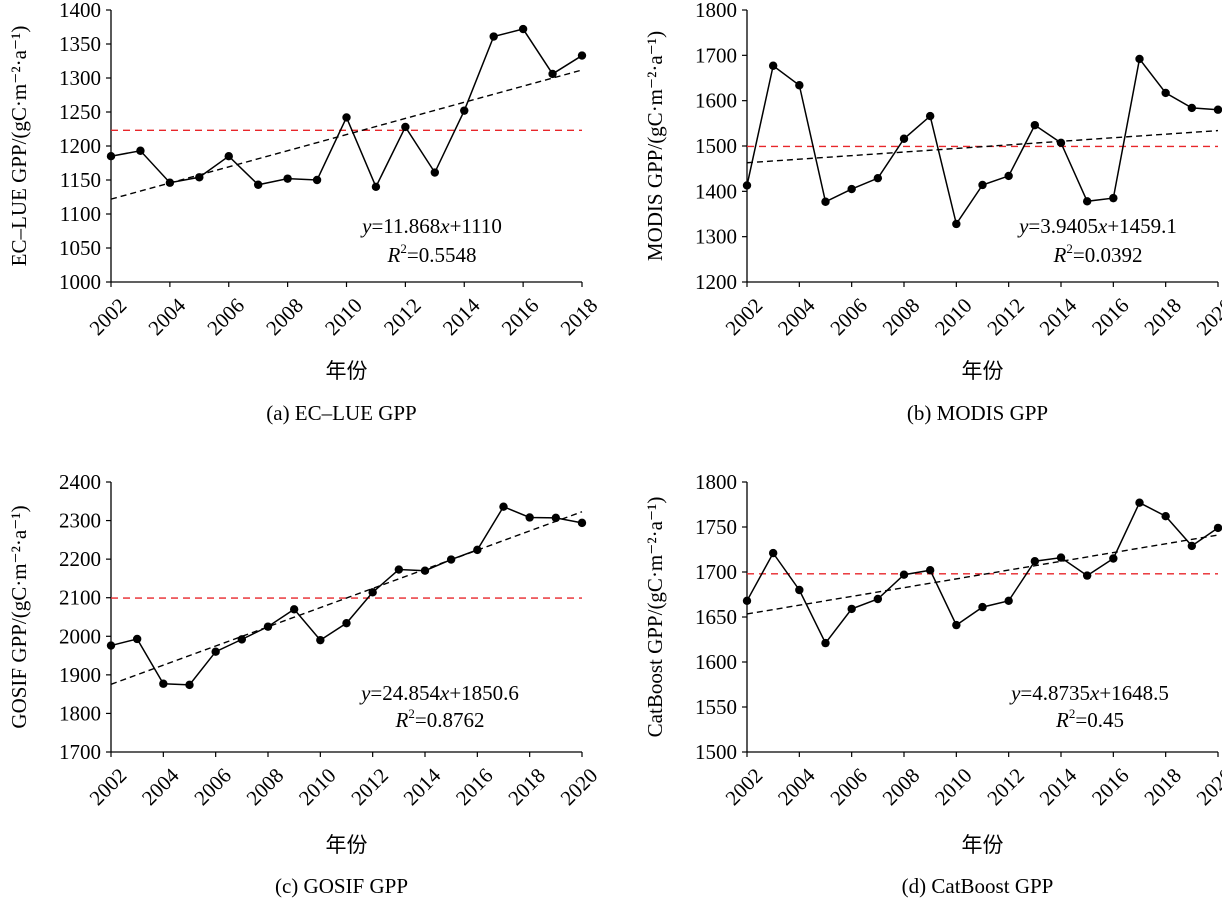  Describe the element at coordinates (80, 180) in the screenshot. I see `y-tick-label: 1150` at that location.